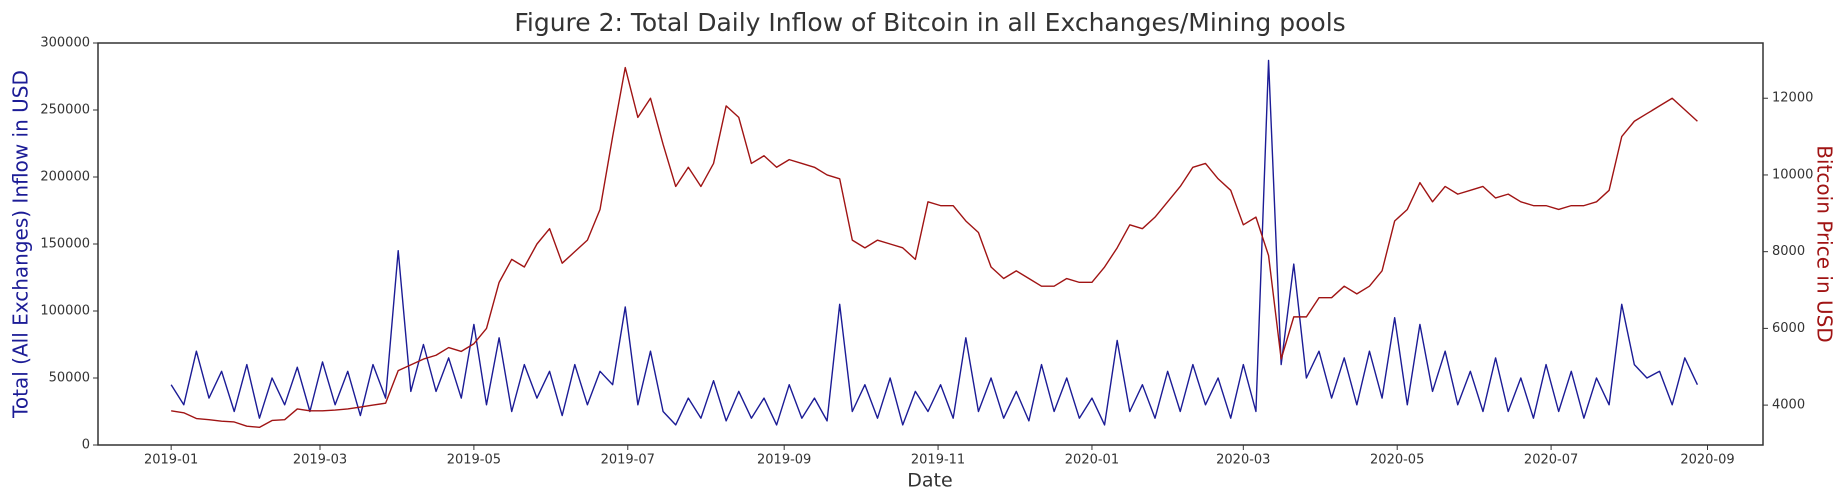 The image size is (1843, 500). I want to click on y-tick-label: 200000, so click(65, 177).